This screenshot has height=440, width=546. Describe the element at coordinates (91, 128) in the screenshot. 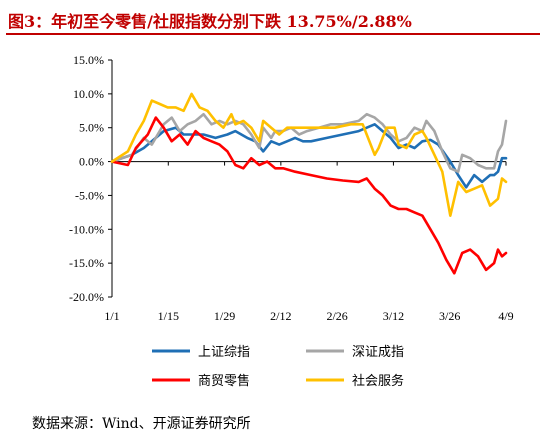

I see `y-tick-label: 5.0%` at that location.